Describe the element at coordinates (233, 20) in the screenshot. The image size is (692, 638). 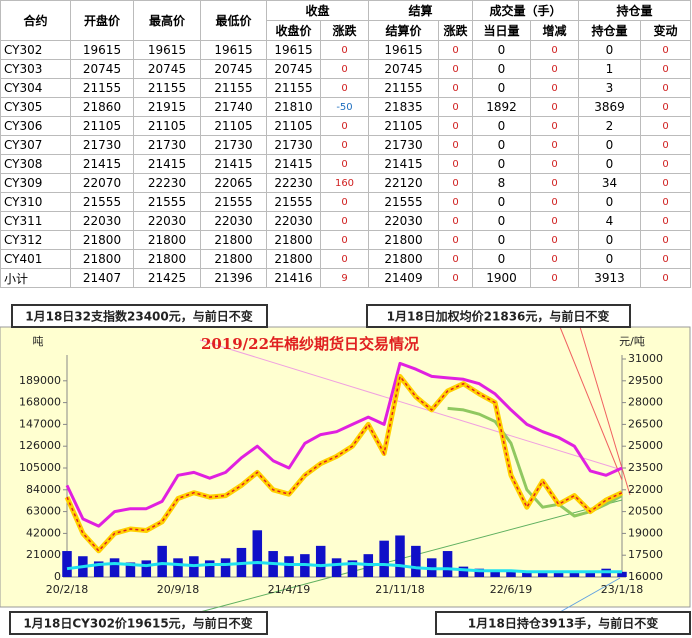
I see `header-cell: 最低价` at that location.